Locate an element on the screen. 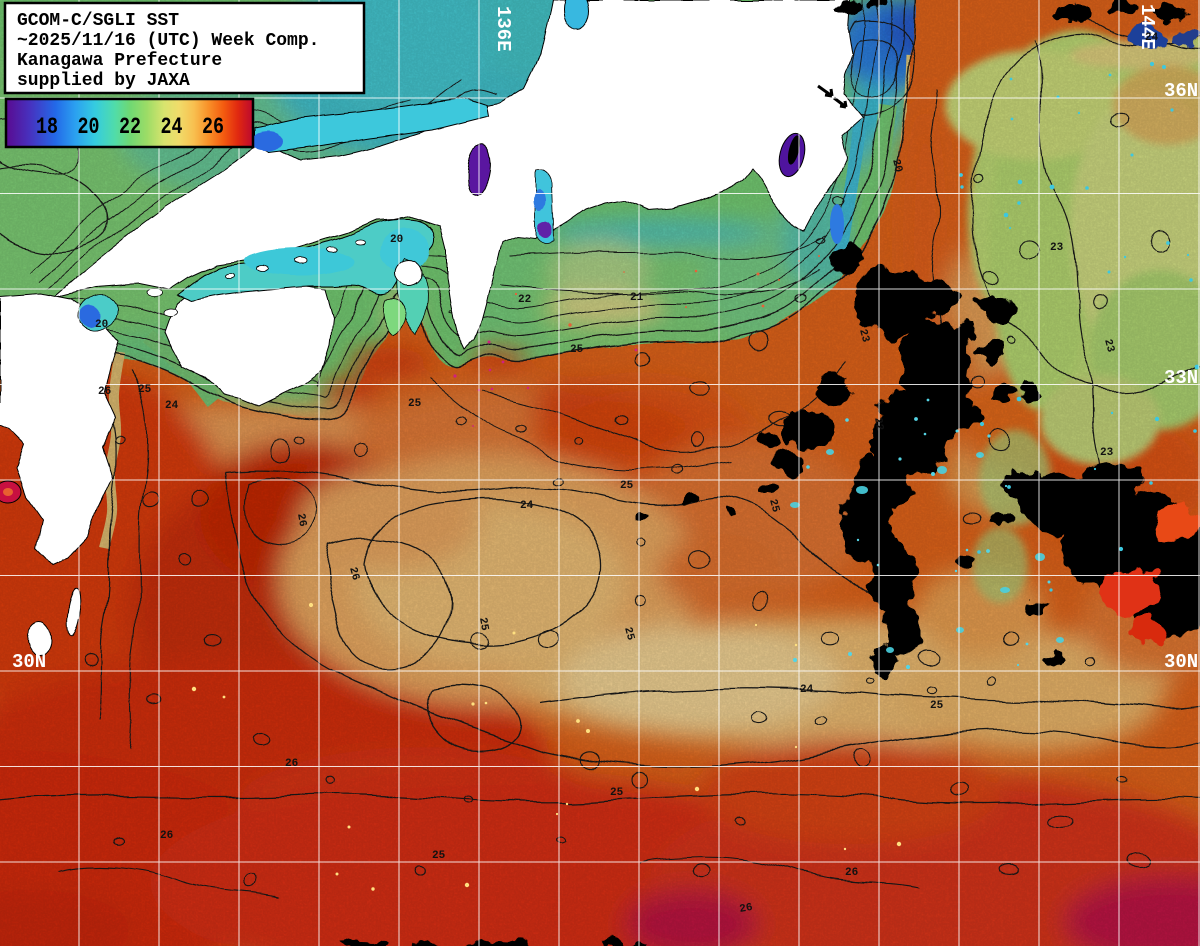 This screenshot has width=1200, height=946. svg-text: 144E is located at coordinates (1147, 27).